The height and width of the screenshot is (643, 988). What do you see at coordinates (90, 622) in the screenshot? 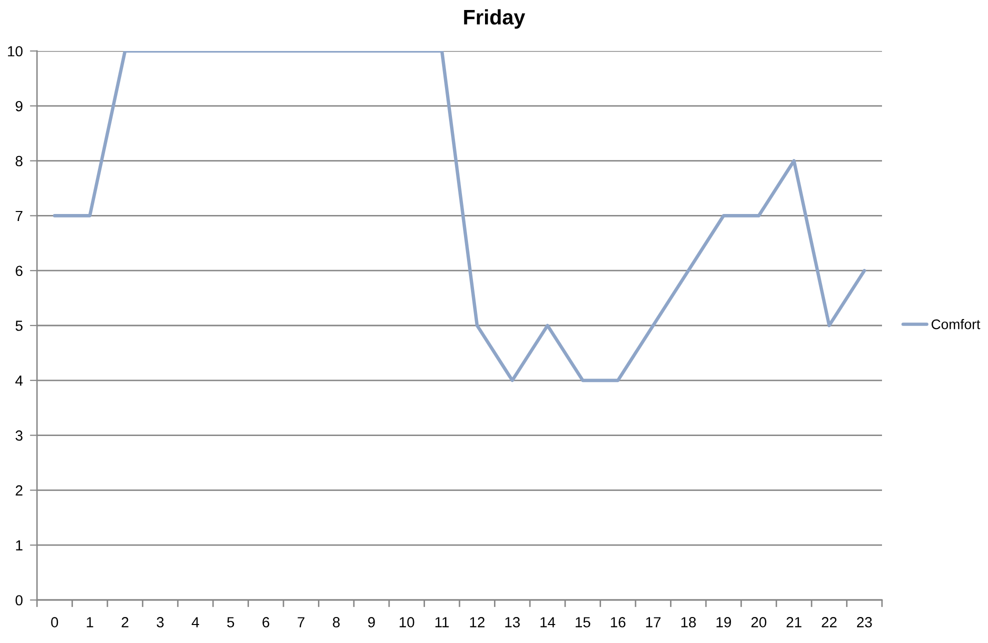
I see `x-tick-label: 1` at bounding box center [90, 622].